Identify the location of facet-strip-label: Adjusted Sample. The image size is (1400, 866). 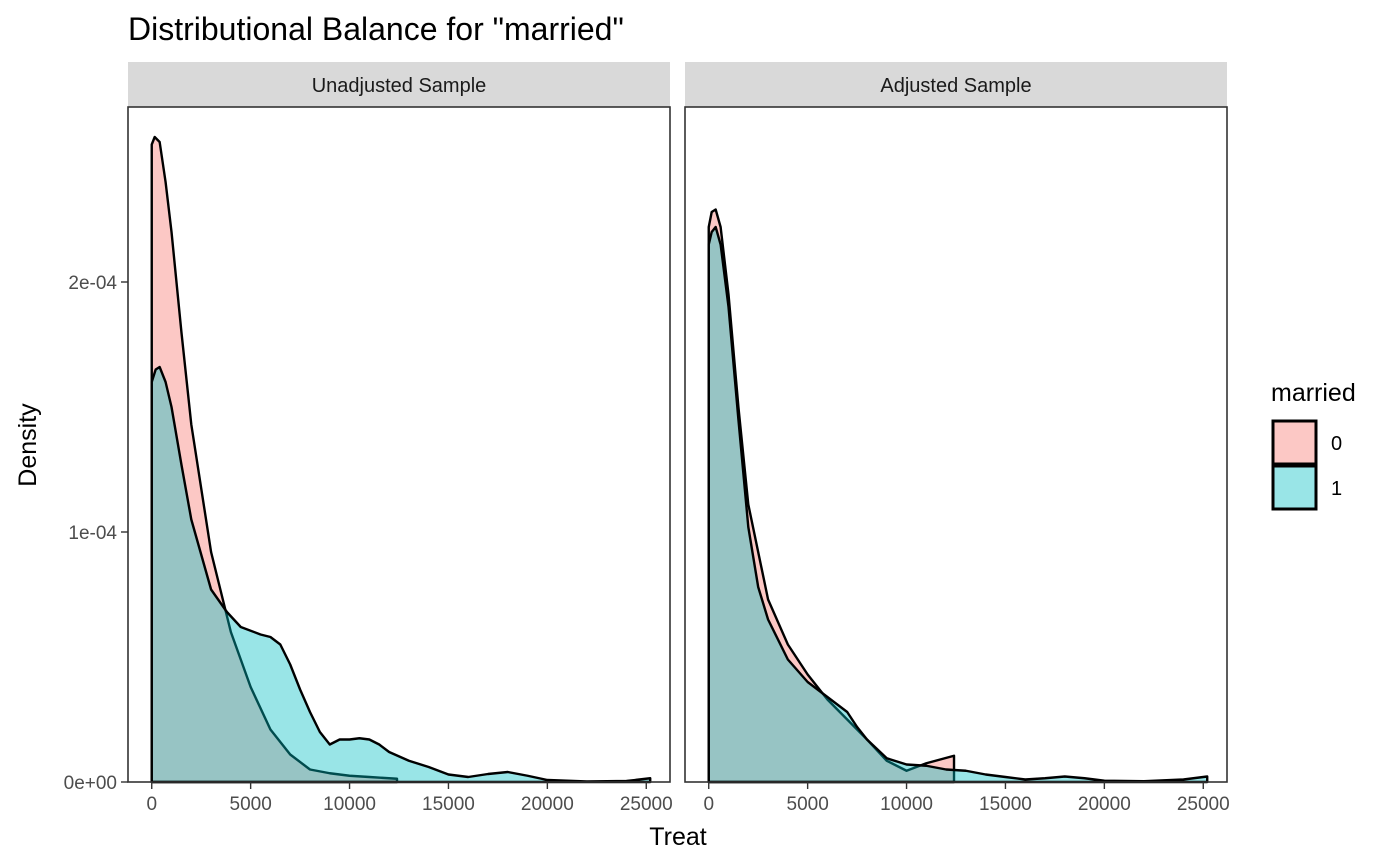
(955, 86).